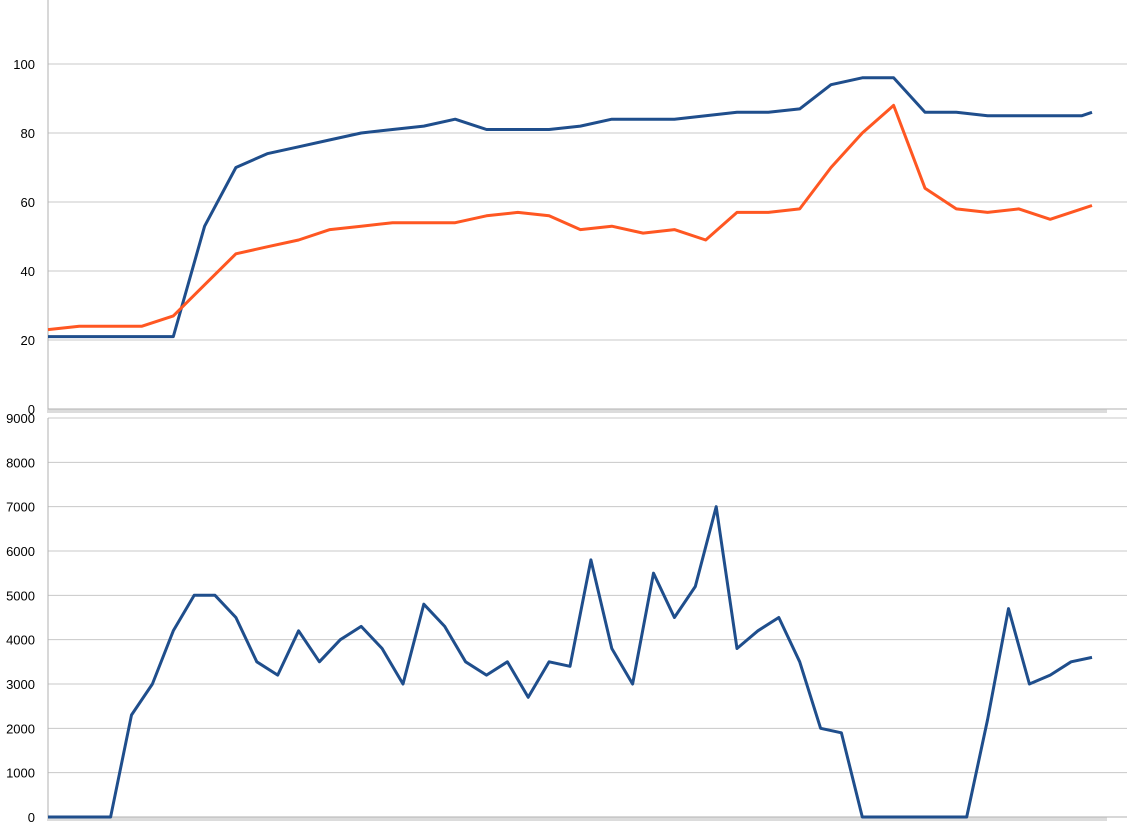 The width and height of the screenshot is (1129, 823). Describe the element at coordinates (20, 728) in the screenshot. I see `y-tick-label: 2000` at that location.